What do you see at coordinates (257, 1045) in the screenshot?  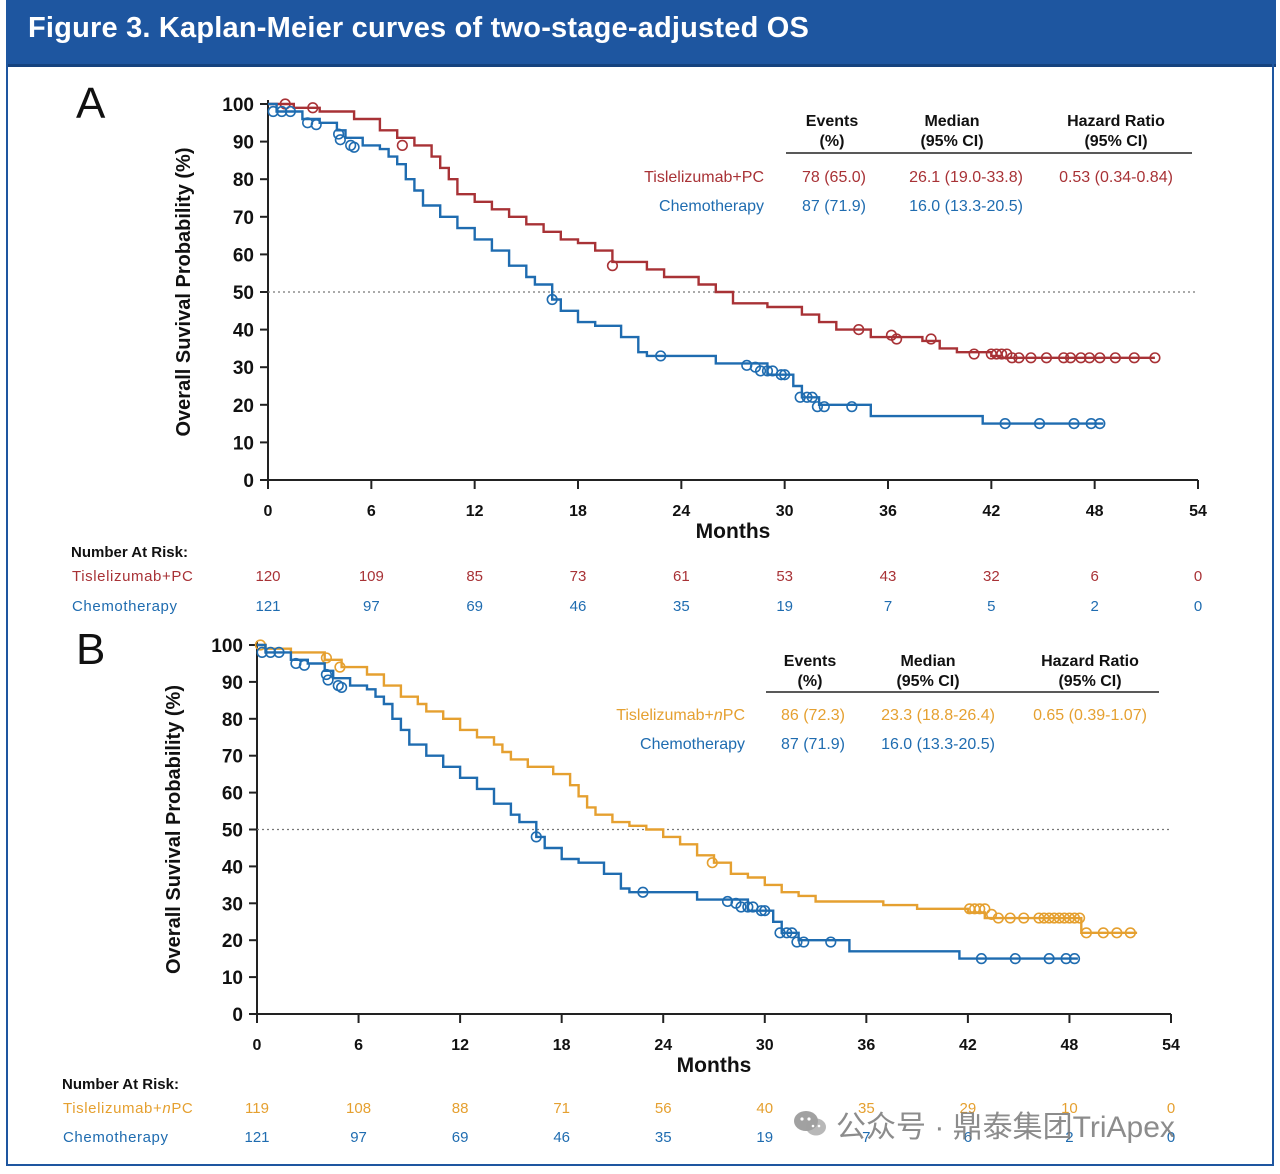 I see `panel-b-x-tick-label: 0` at bounding box center [257, 1045].